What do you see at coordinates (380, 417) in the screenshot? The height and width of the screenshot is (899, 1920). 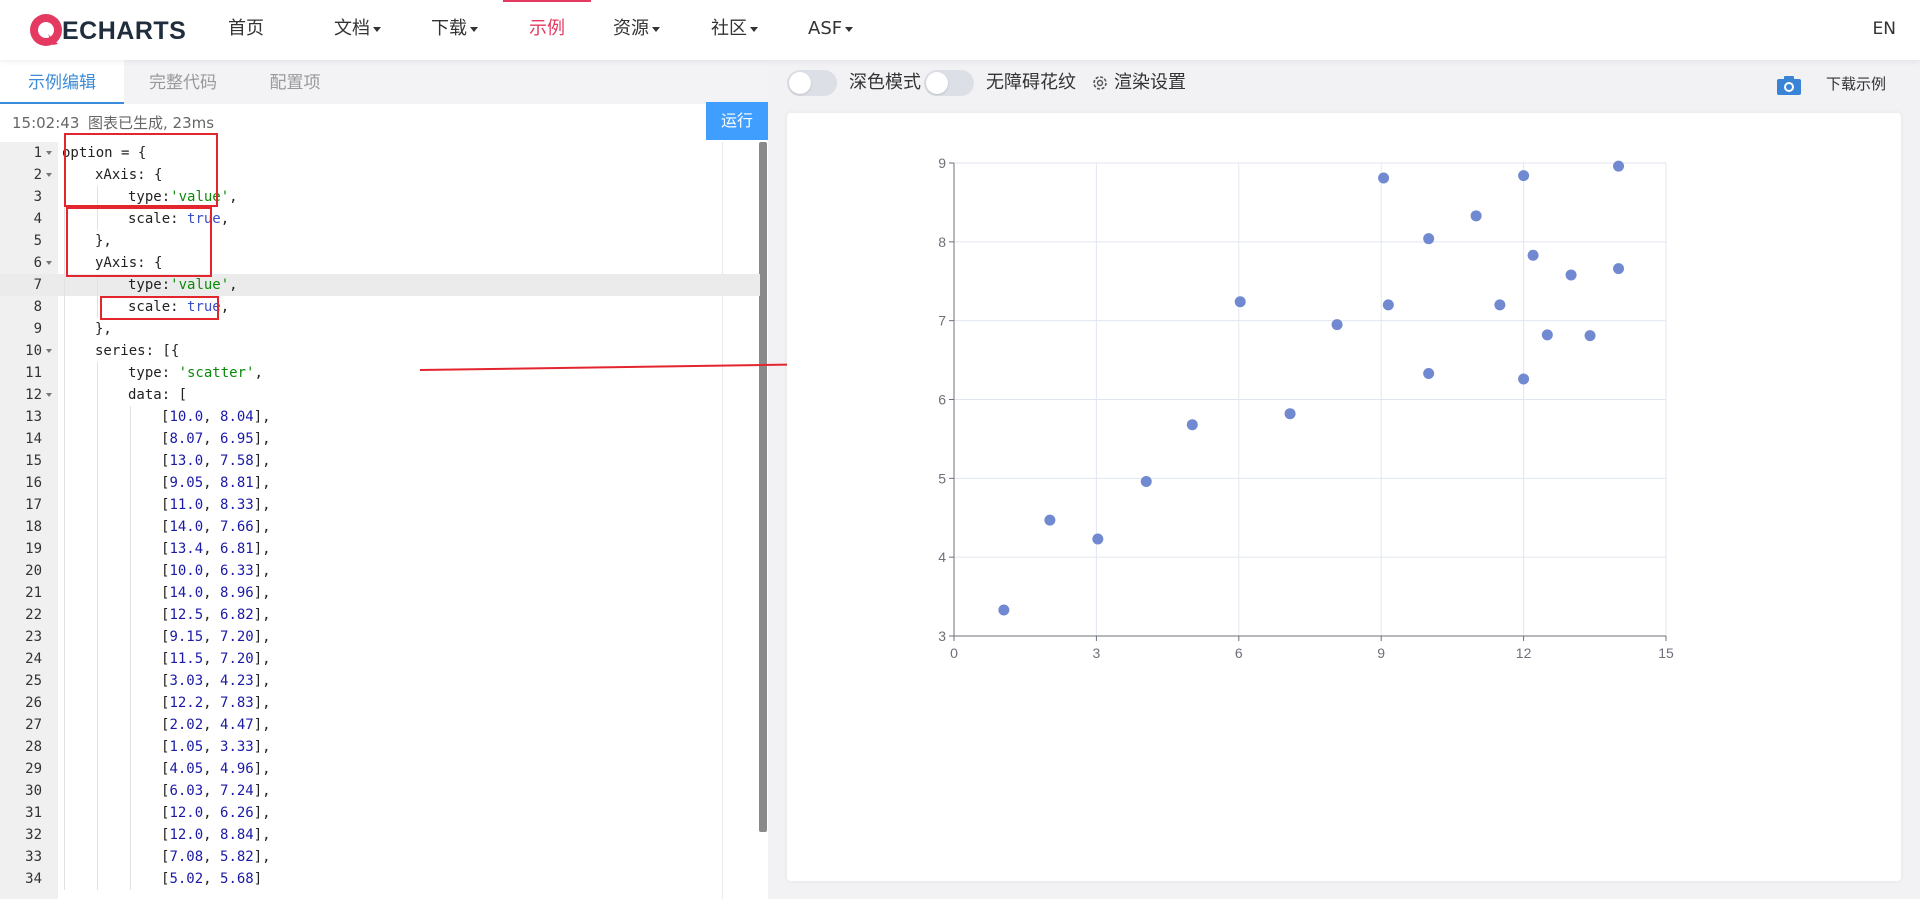 I see `code-line: 13 [10.0, 8.04],` at bounding box center [380, 417].